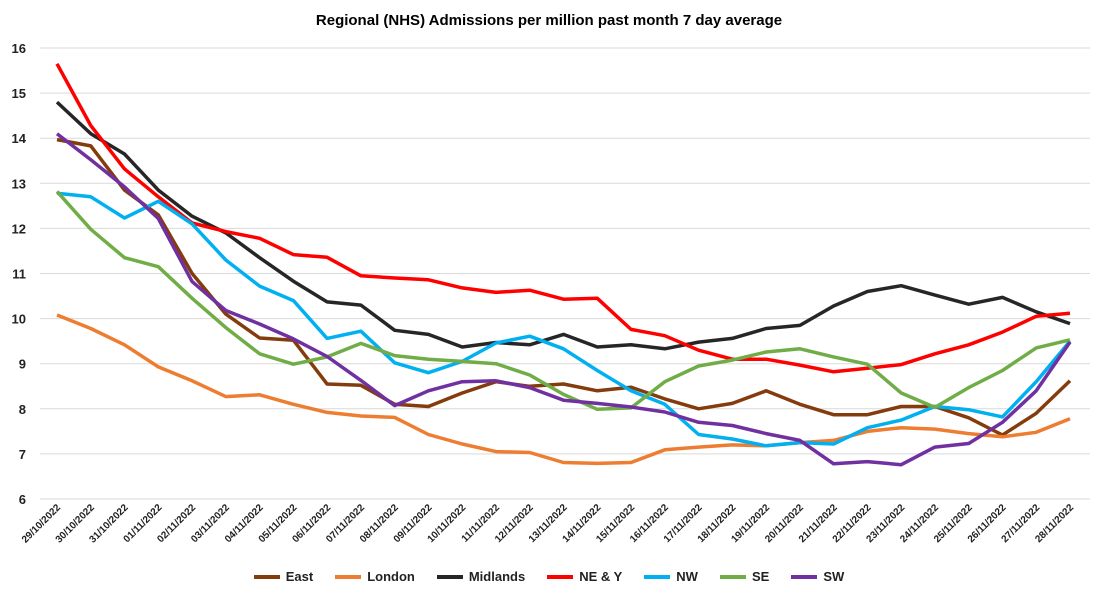  I want to click on y-tick-label: 7, so click(22, 454).